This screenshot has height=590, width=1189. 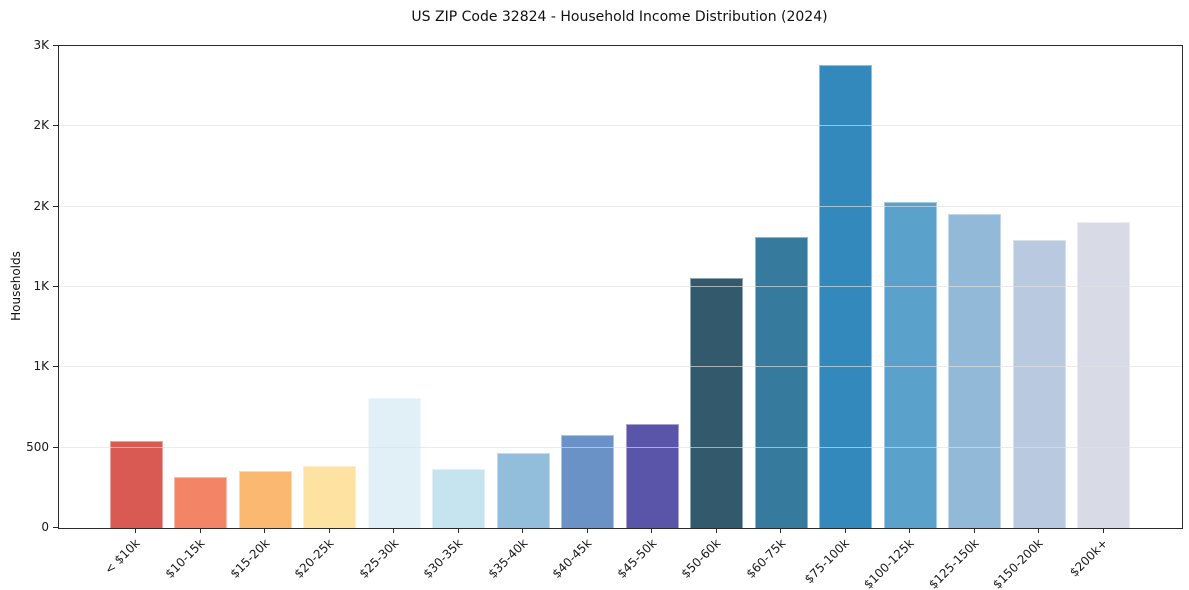 I want to click on x-tick-label-text: $20-25k, so click(x=314, y=558).